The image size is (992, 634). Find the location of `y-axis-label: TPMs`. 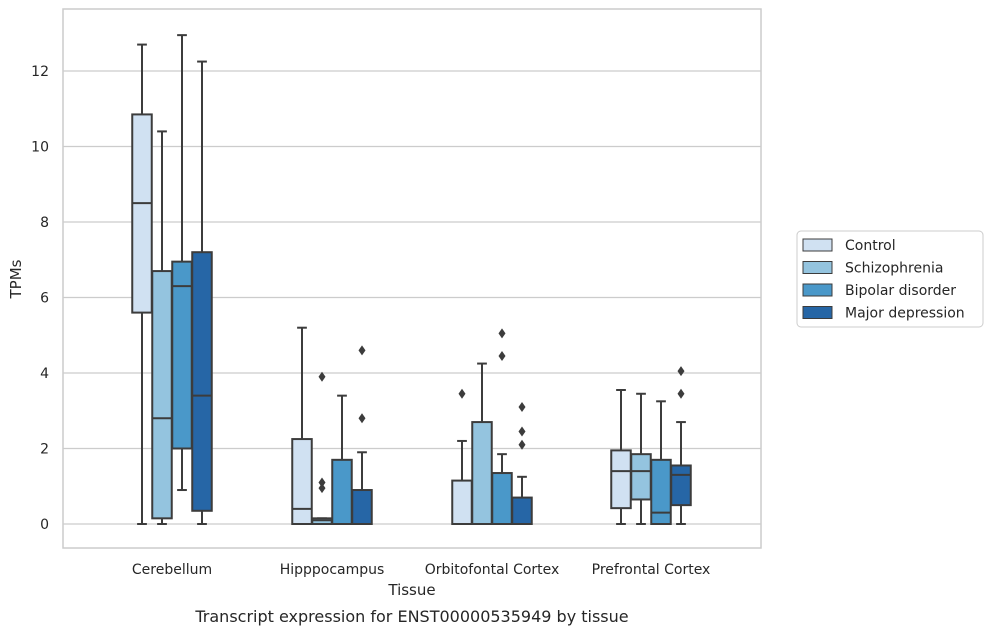

y-axis-label: TPMs is located at coordinates (16, 279).